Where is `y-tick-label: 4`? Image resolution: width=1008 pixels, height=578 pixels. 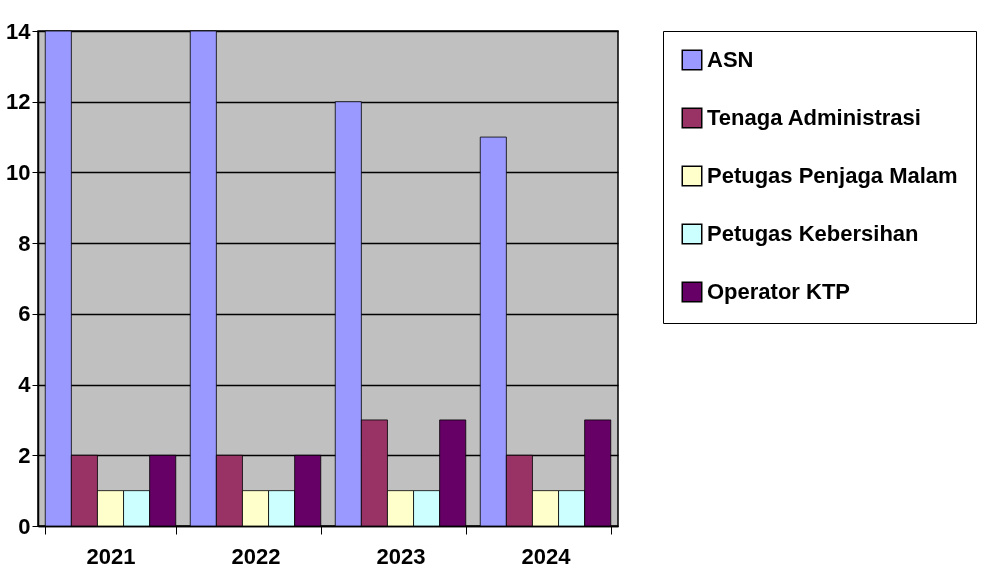 y-tick-label: 4 is located at coordinates (25, 385).